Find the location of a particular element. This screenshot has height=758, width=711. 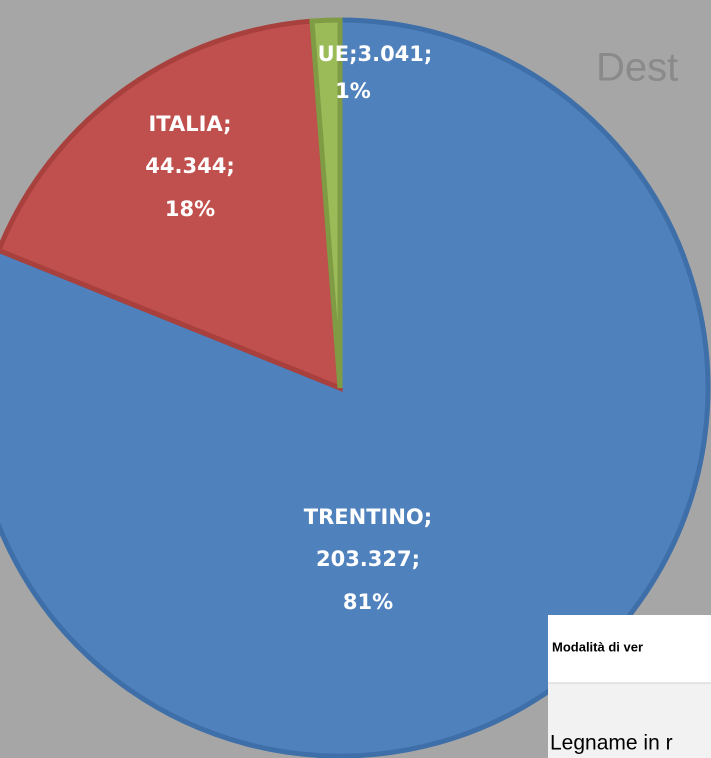

table-header-cell is located at coordinates (629, 649).